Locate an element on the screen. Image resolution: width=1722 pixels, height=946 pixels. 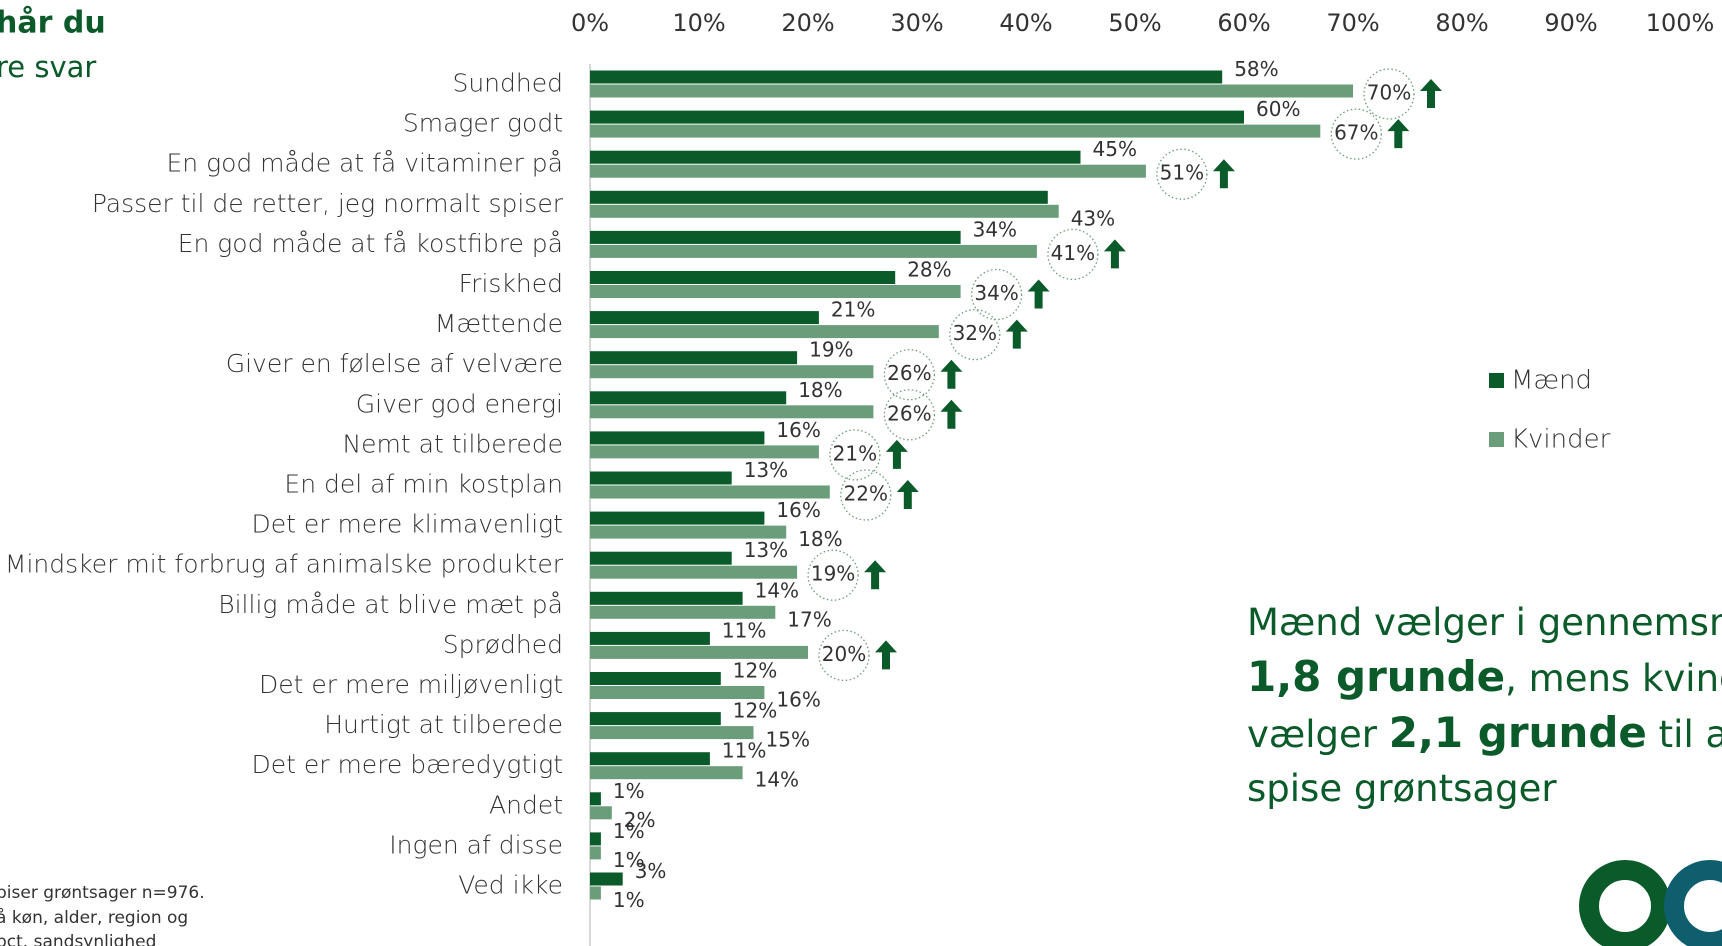
chart-title: hår du is located at coordinates (53, 23).